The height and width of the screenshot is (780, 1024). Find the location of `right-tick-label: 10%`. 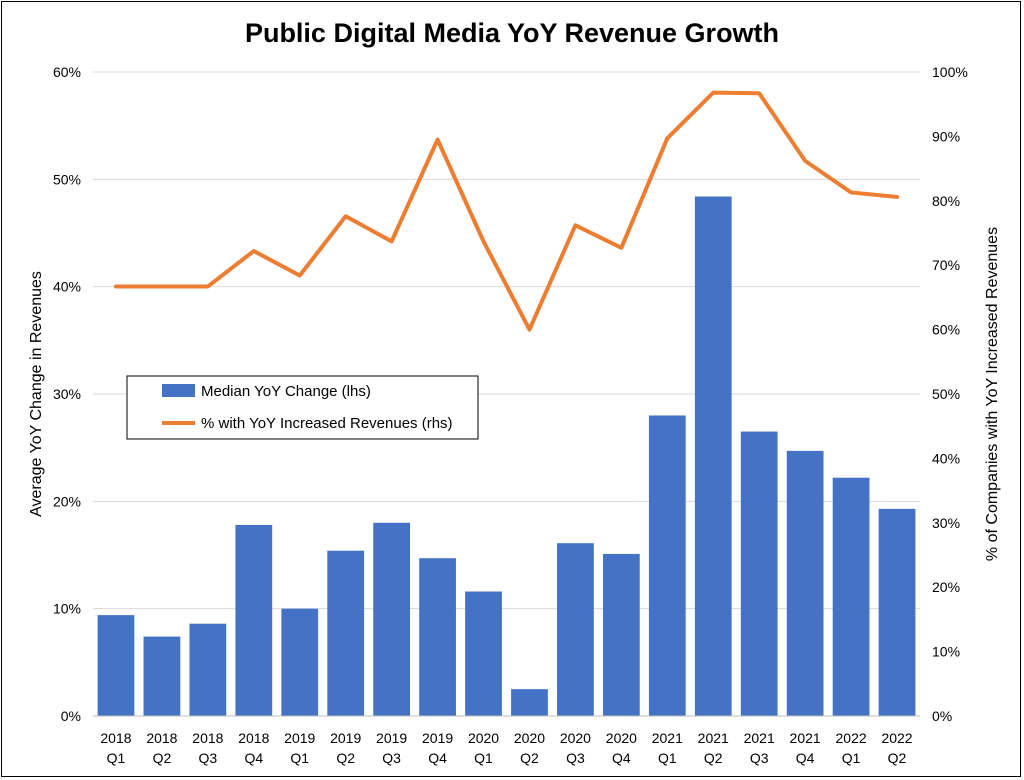

right-tick-label: 10% is located at coordinates (946, 652).